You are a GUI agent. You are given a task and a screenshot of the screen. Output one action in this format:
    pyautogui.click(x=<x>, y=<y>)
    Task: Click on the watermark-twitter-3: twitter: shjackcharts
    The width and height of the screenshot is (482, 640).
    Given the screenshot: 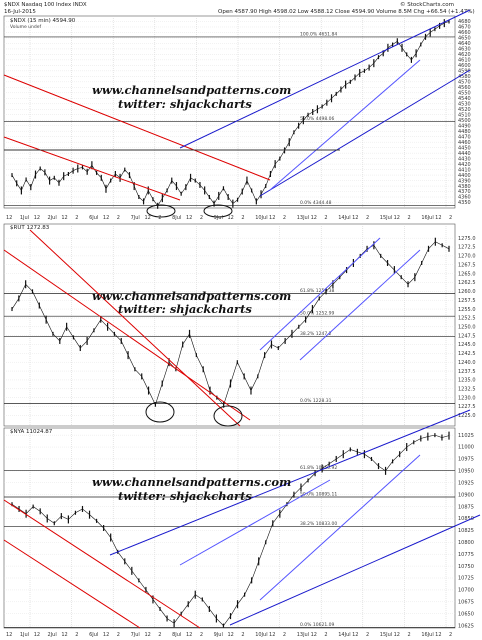 What is the action you would take?
    pyautogui.click(x=185, y=496)
    